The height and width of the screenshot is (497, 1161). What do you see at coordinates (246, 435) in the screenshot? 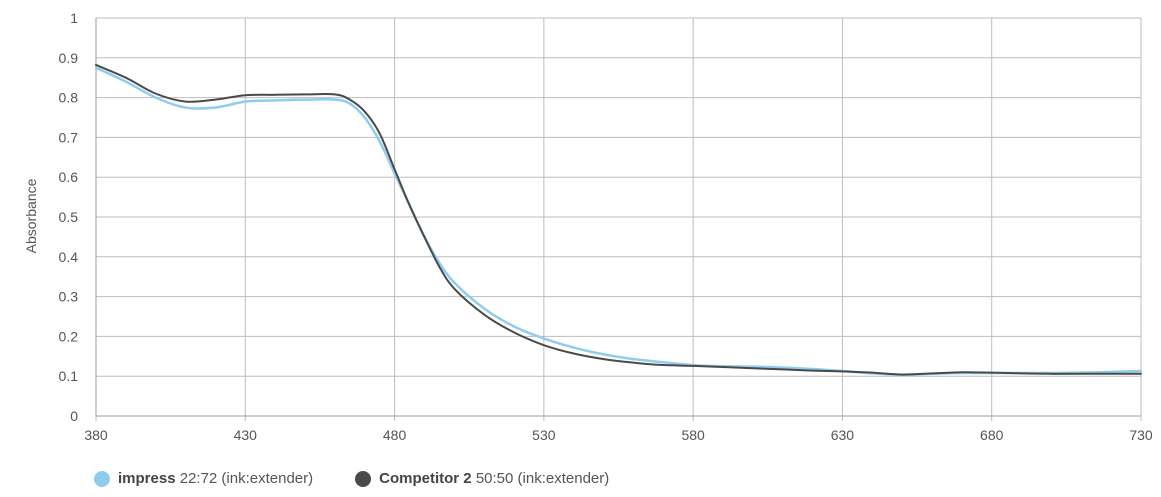
I see `x-tick-label: 430` at bounding box center [246, 435].